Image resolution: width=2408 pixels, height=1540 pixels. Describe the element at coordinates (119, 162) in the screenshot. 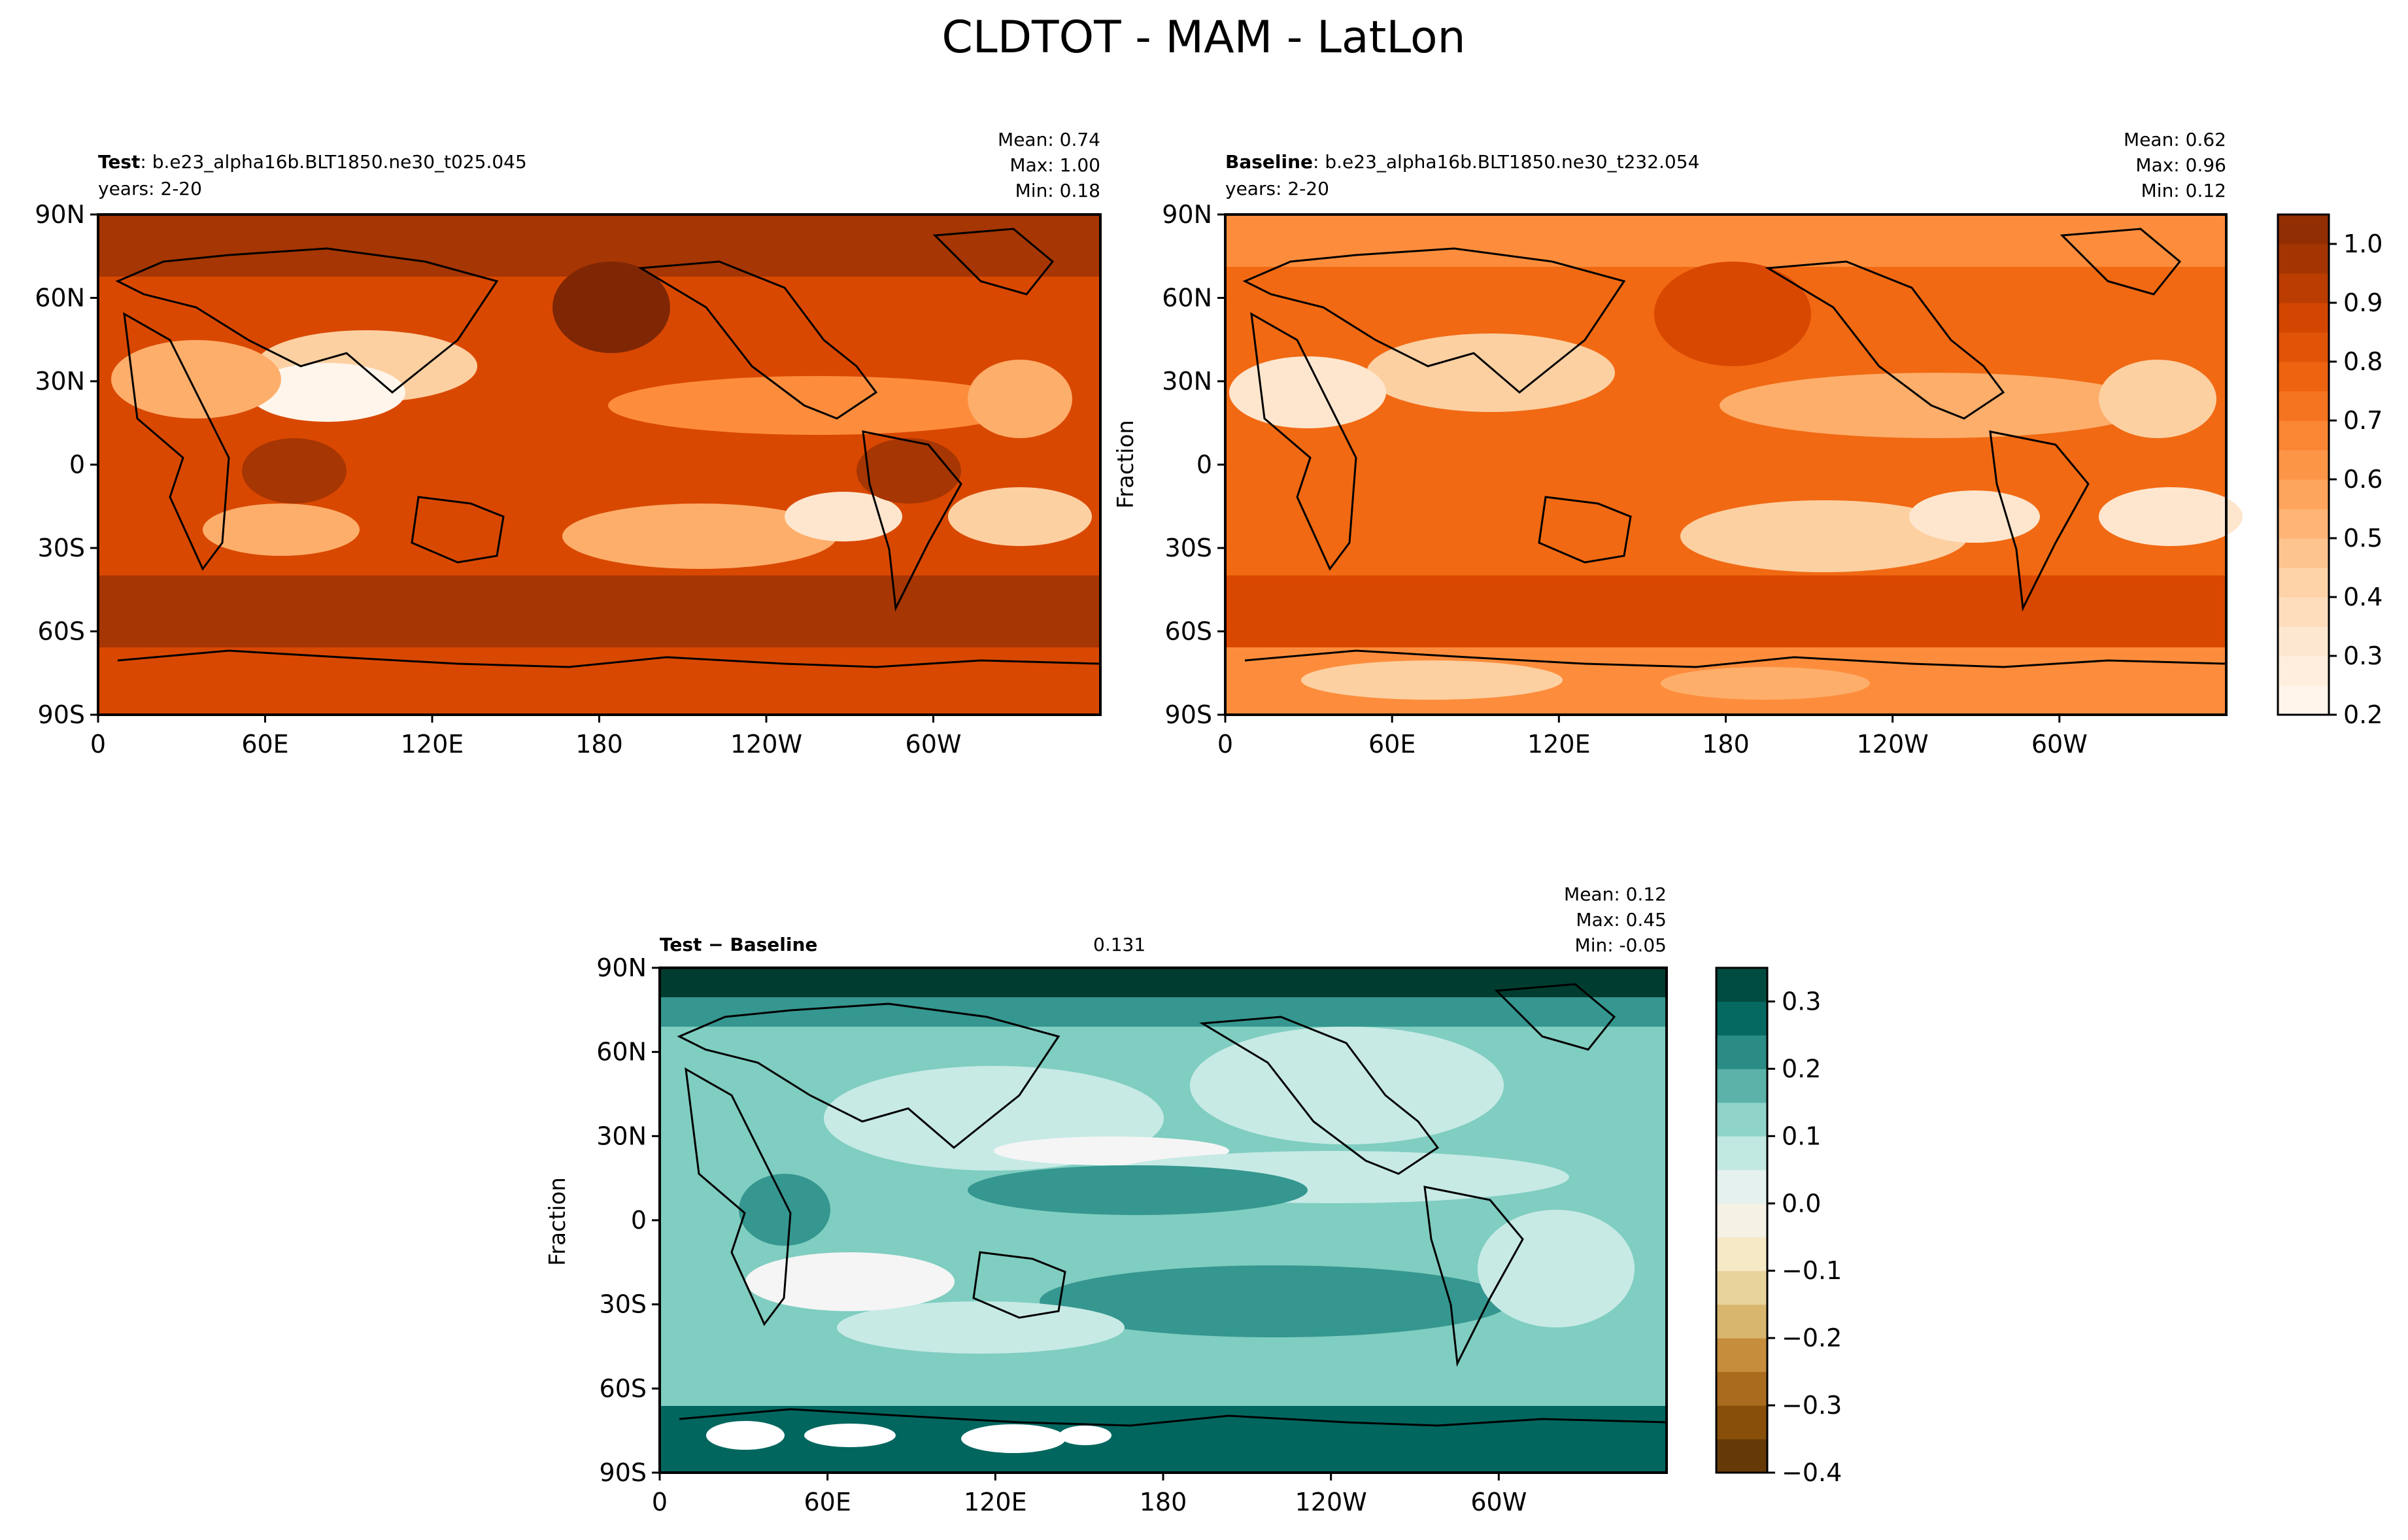

I see `test-title-bold: Test` at that location.